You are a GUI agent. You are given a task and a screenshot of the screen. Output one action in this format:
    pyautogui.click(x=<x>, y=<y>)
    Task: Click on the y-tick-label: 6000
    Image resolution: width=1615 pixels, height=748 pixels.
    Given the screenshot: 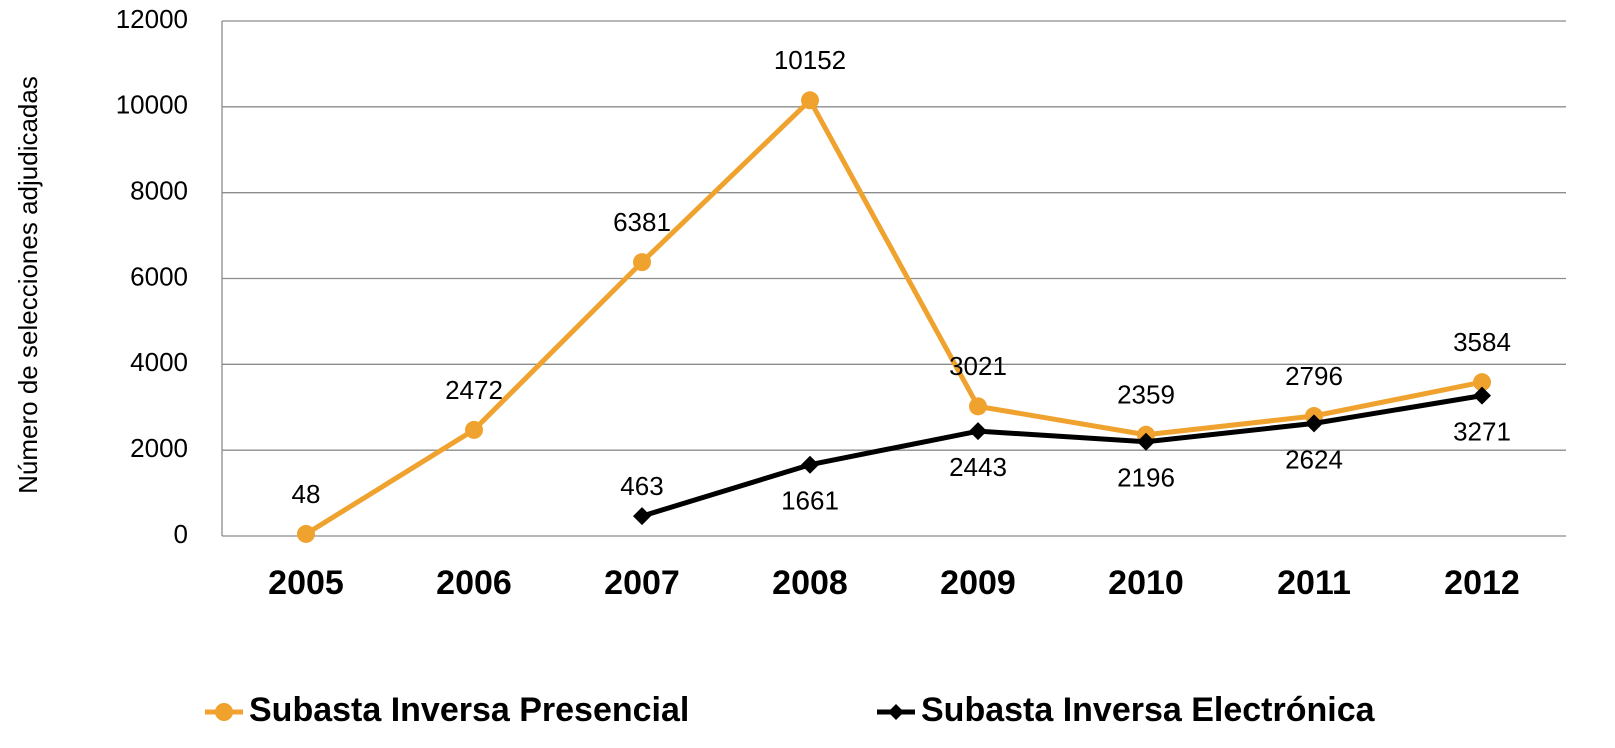 What is the action you would take?
    pyautogui.click(x=159, y=276)
    